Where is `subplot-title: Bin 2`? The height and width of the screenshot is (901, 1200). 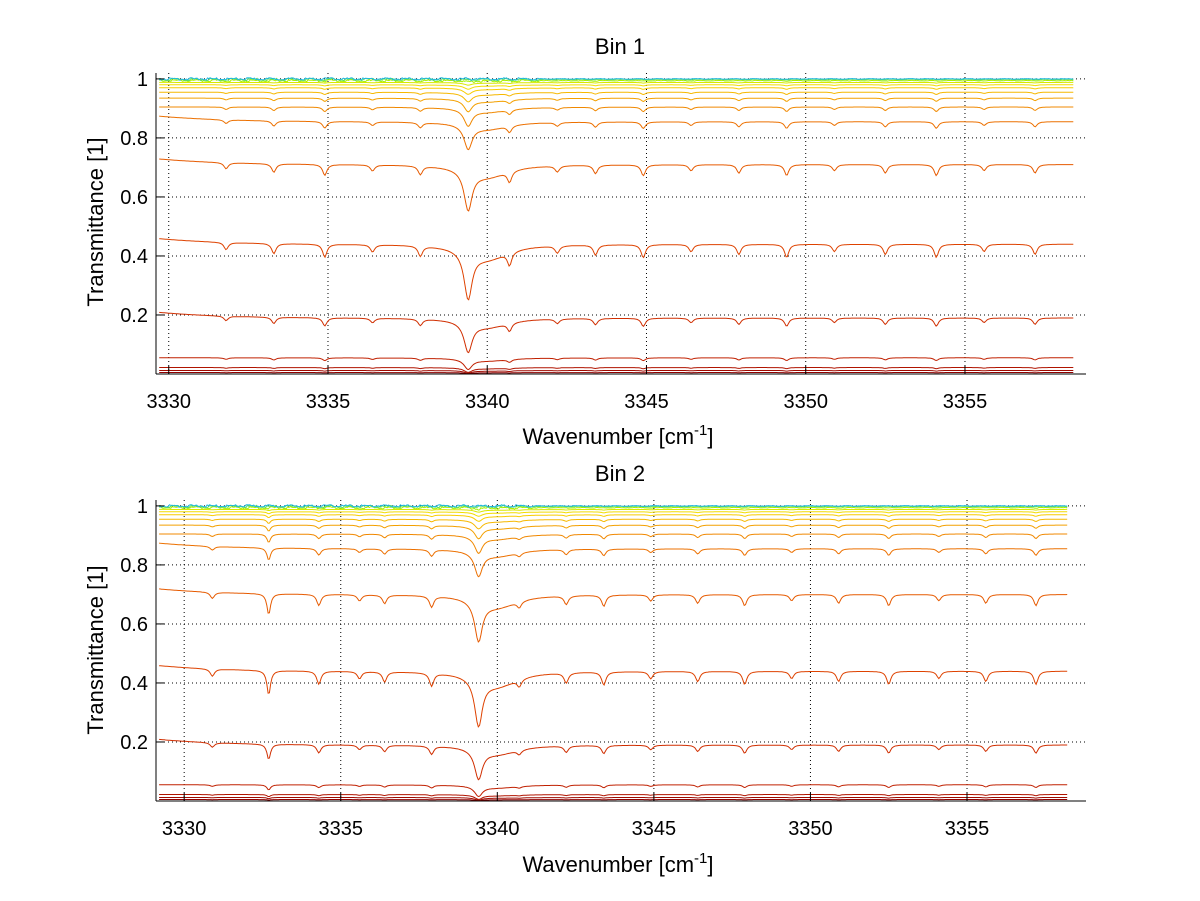
subplot-title: Bin 2 is located at coordinates (620, 473).